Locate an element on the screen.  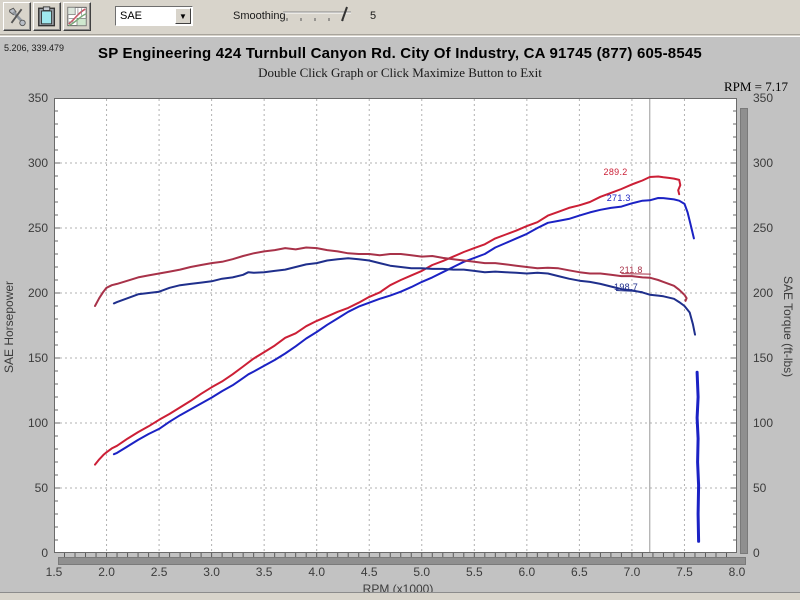
smoothing-value: 5 is located at coordinates (373, 16).